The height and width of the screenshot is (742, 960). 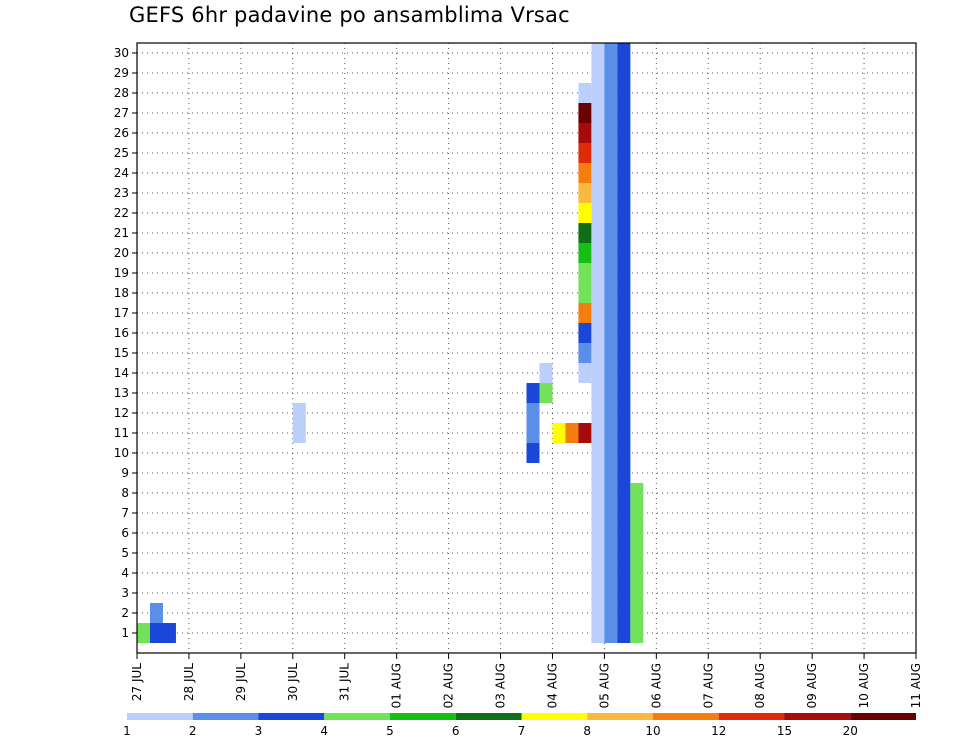 I want to click on colorbar-label: 5, so click(x=390, y=731).